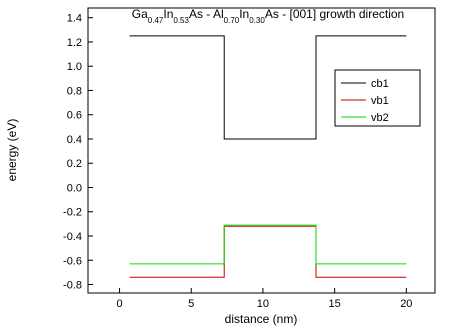 The width and height of the screenshot is (455, 330). What do you see at coordinates (232, 20) in the screenshot?
I see `title-part: 0.70` at bounding box center [232, 20].